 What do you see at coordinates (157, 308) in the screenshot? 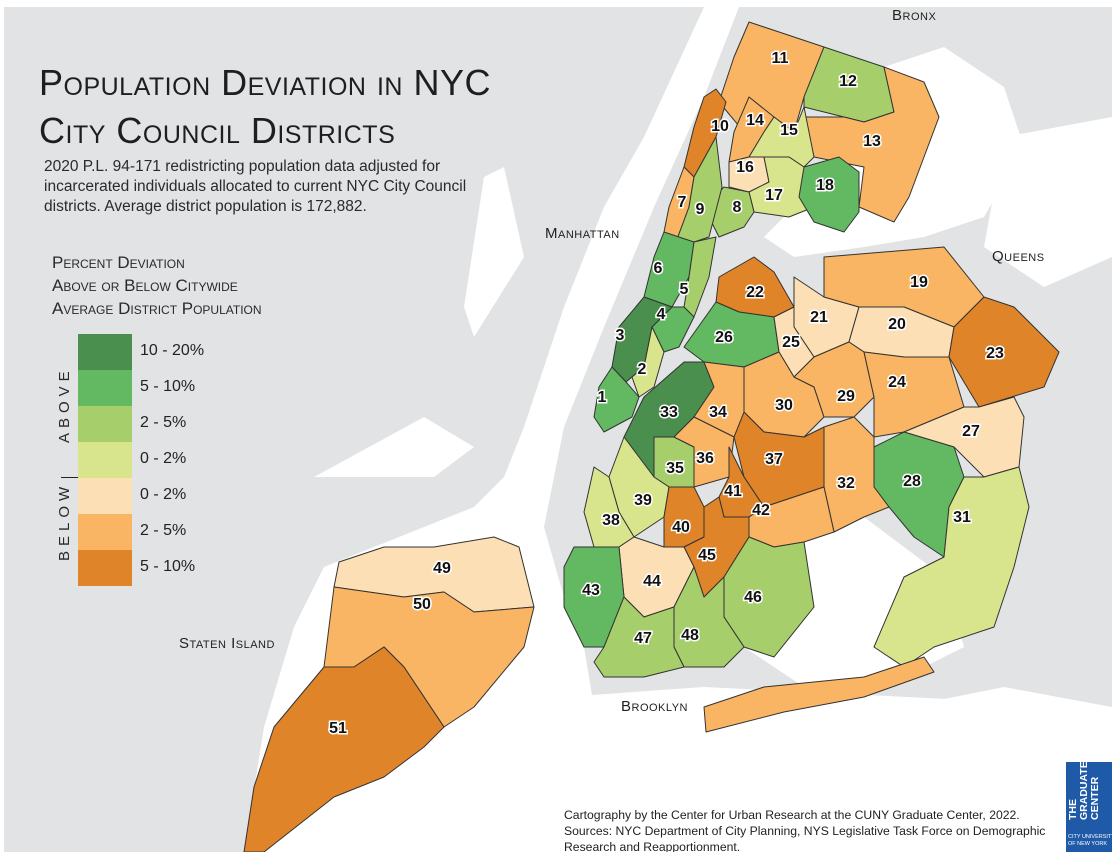
I see `legend-title-line-3: Average District Population` at bounding box center [157, 308].